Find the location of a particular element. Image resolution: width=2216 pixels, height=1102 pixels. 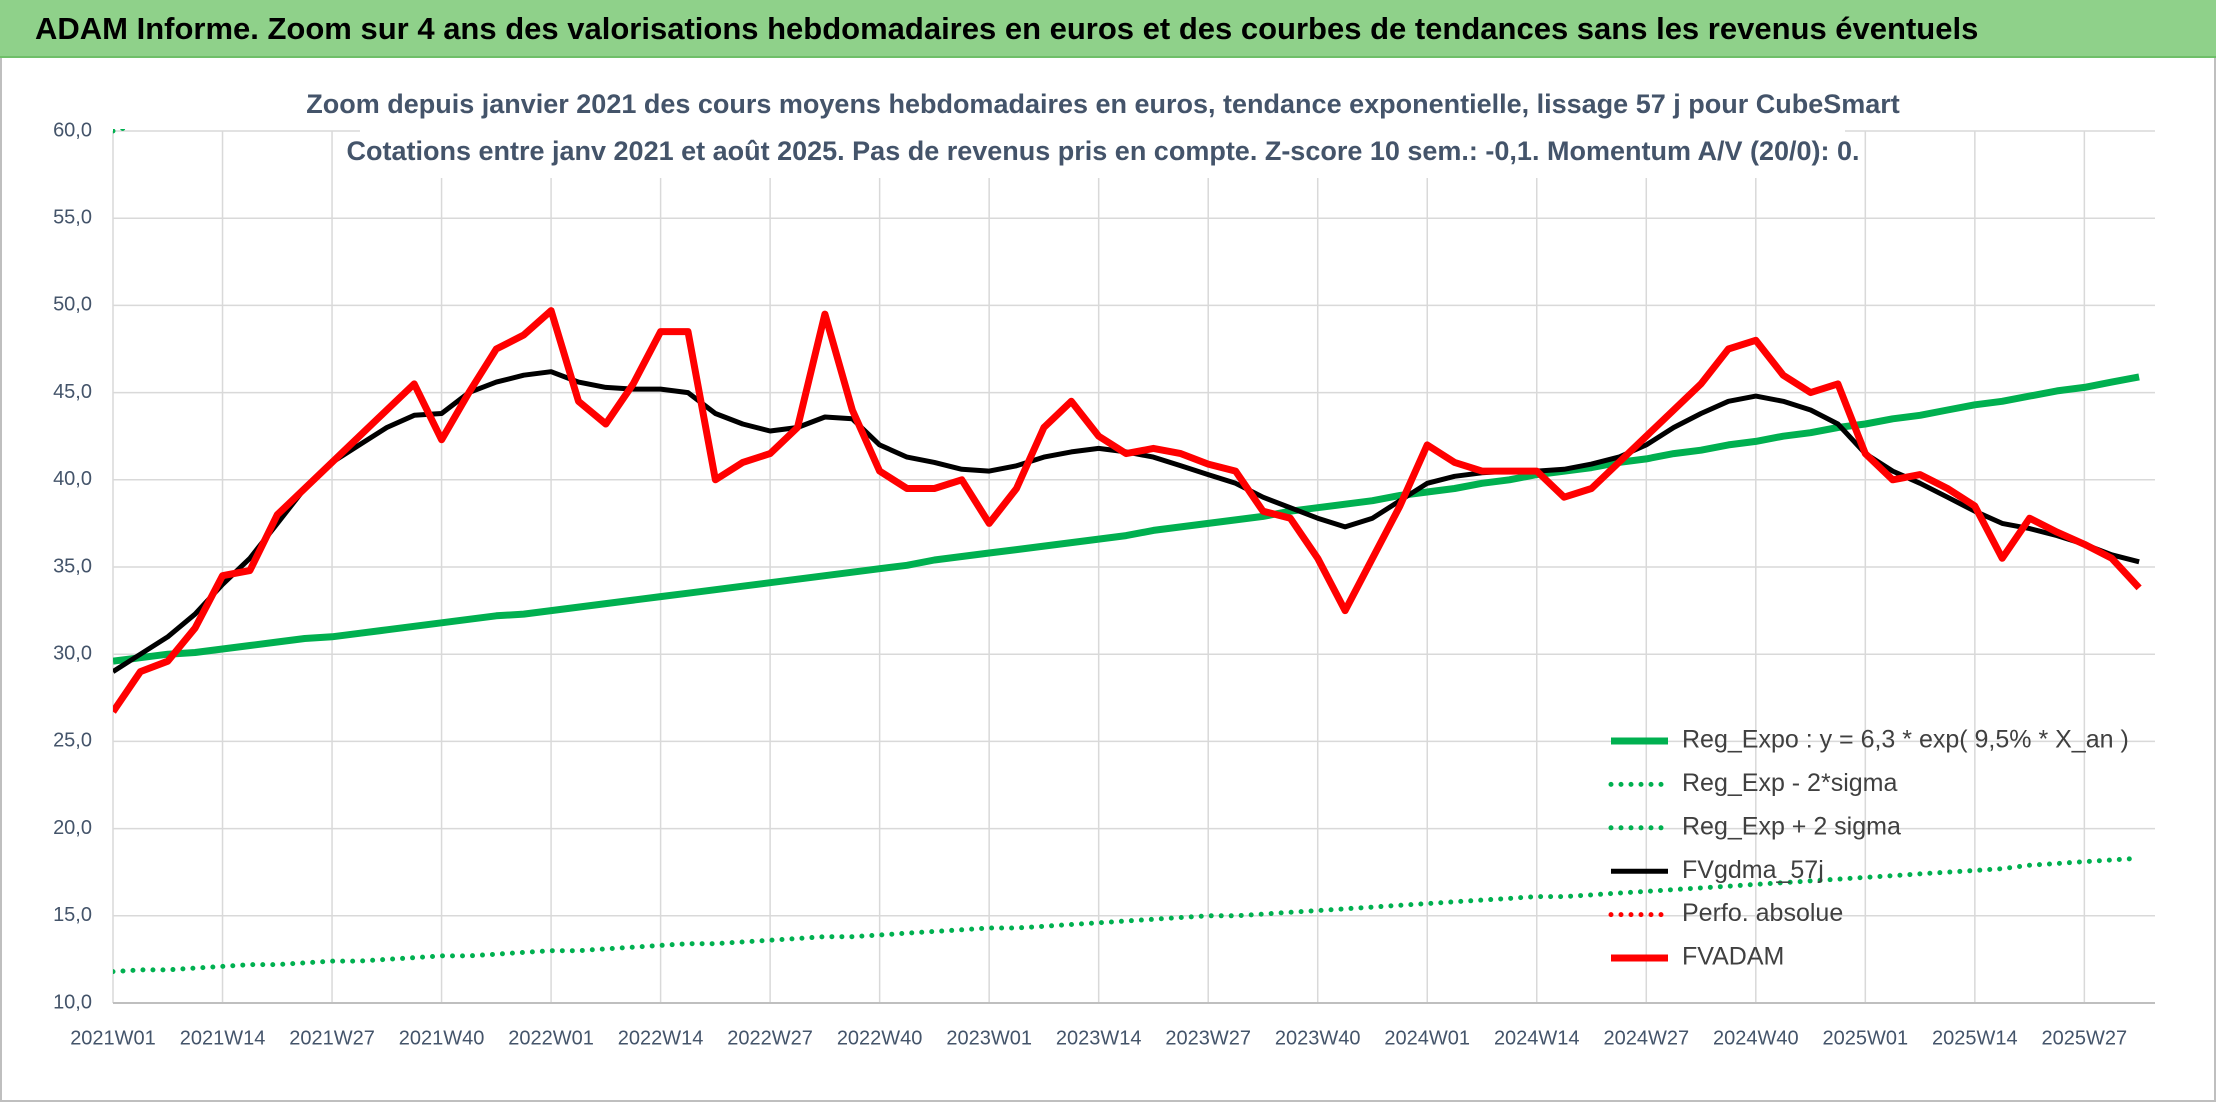

x-tick-label: 2023W40 is located at coordinates (1318, 1038).